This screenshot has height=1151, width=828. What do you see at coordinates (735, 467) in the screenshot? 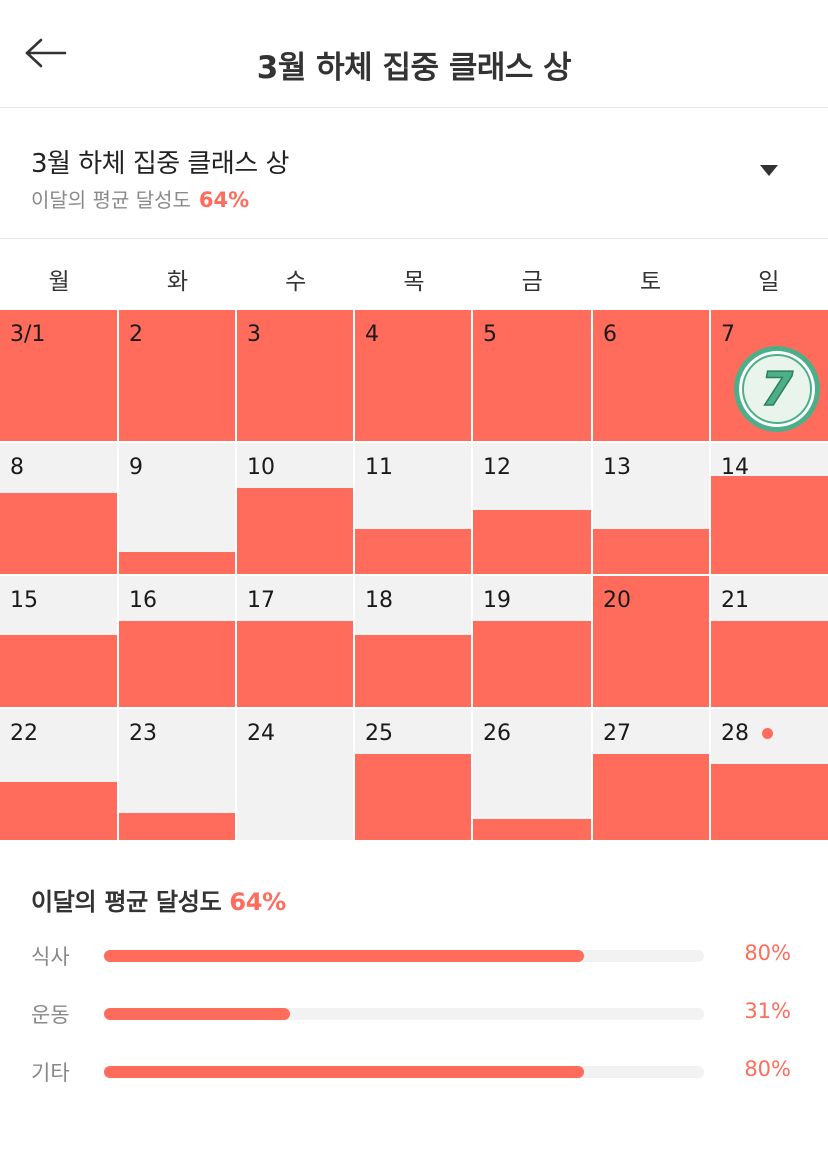
I see `calendar-day-number: 14` at bounding box center [735, 467].